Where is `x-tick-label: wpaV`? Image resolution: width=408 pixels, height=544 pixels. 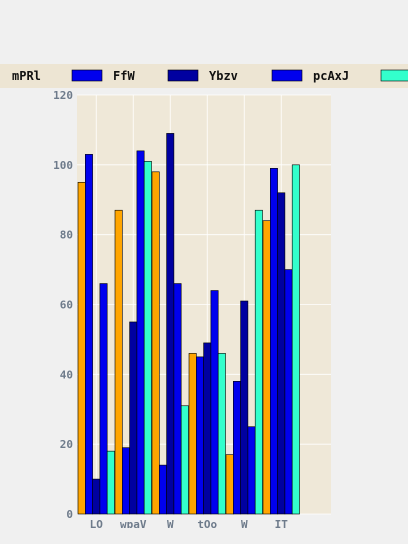
x-tick-label: wpaV is located at coordinates (133, 523).